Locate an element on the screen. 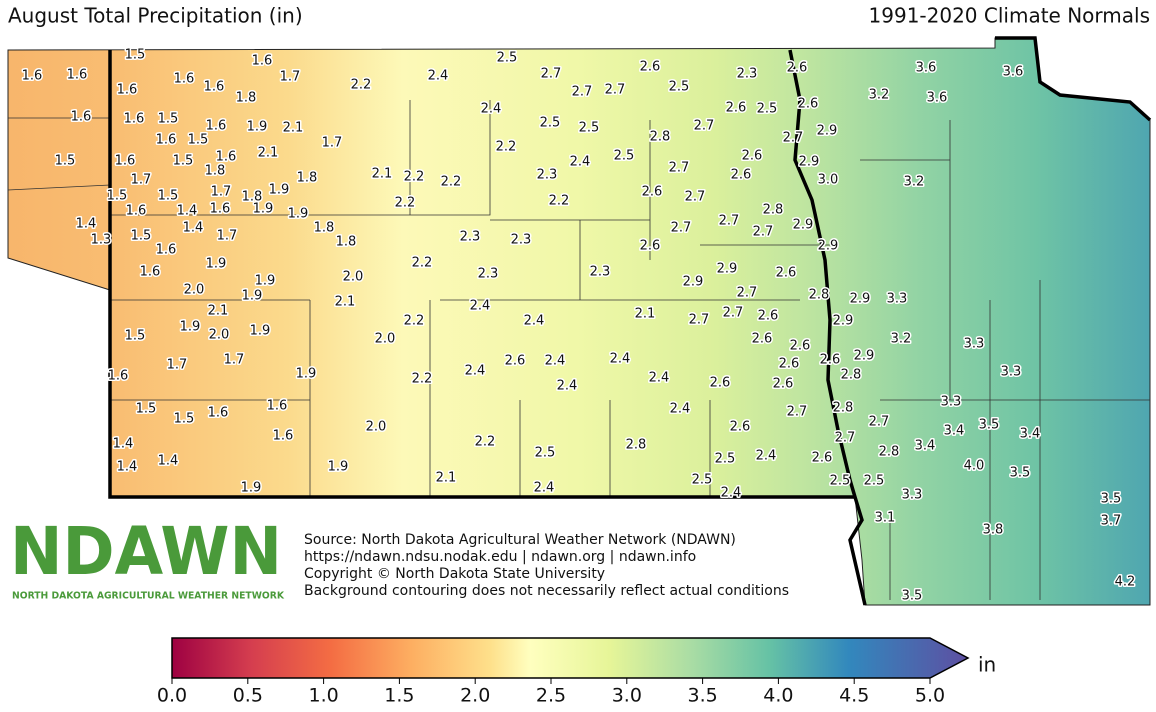 Image resolution: width=1156 pixels, height=712 pixels. map-subtitle: 1991-2020 Climate Normals is located at coordinates (1009, 16).